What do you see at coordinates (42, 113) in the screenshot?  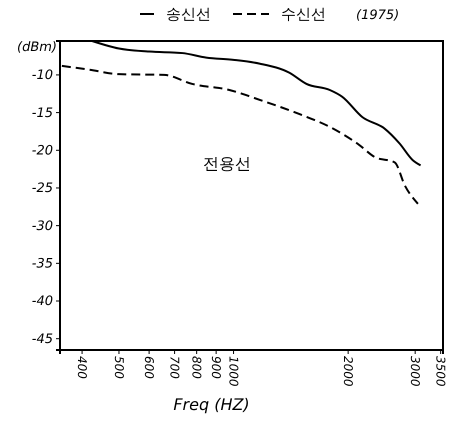 I see `y-tick-label: -15` at bounding box center [42, 113].